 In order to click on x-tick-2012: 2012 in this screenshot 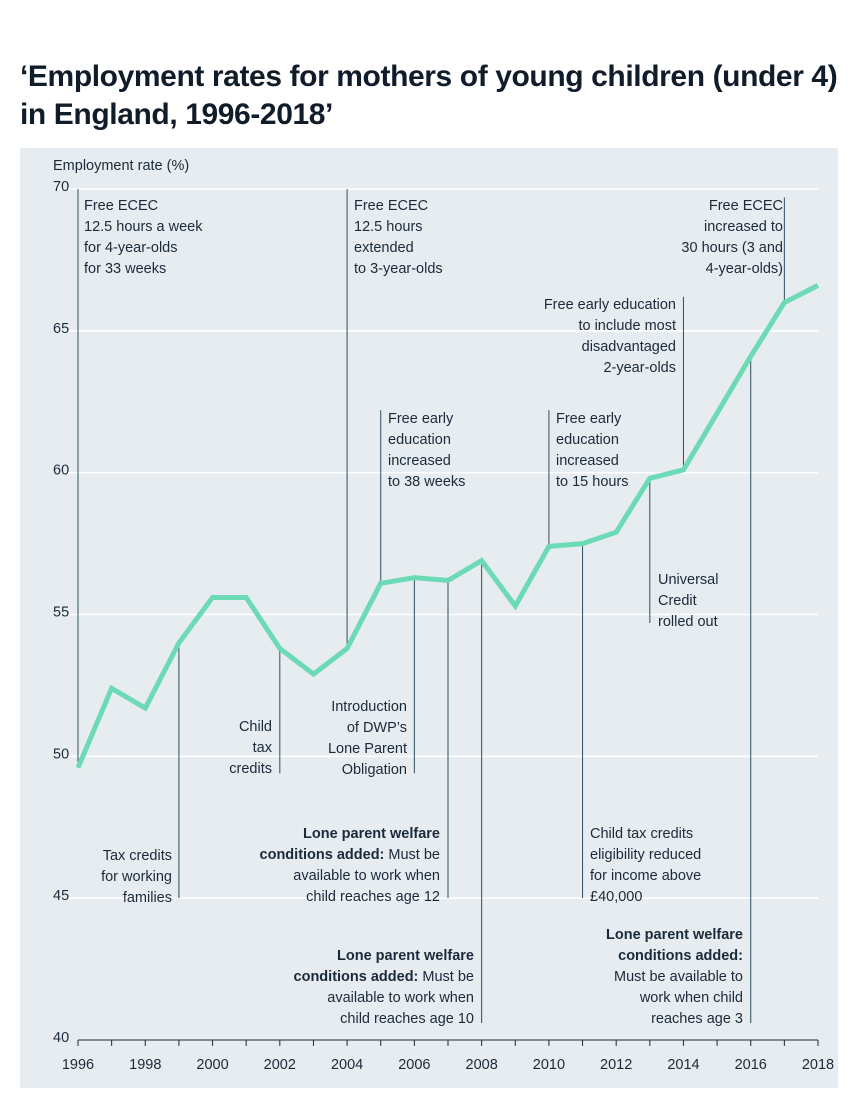, I will do `click(616, 1065)`.